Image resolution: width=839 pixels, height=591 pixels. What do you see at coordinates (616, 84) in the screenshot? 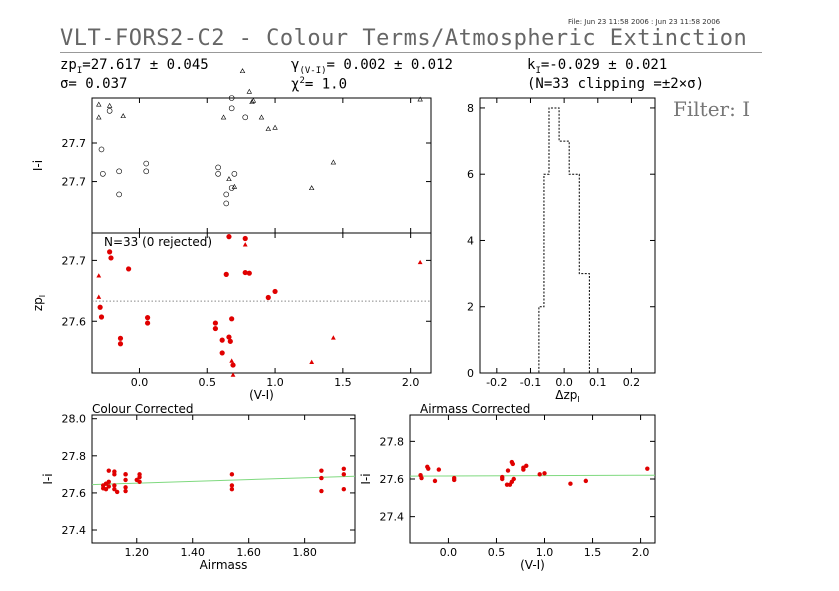
I see `clipping-readout: (N=33 clipping =±2×σ)` at bounding box center [616, 84].